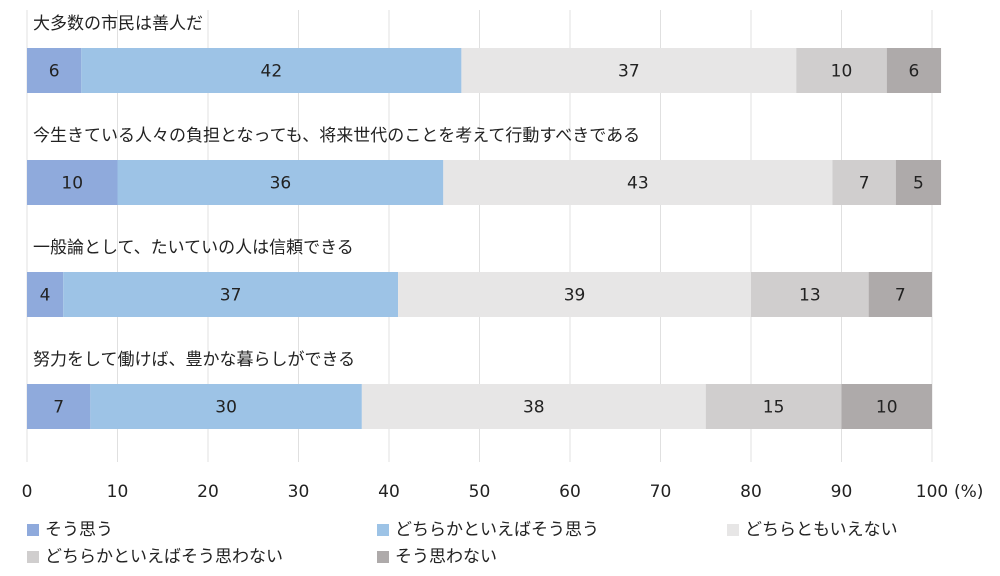 The image size is (1000, 576). What do you see at coordinates (27, 492) in the screenshot?
I see `x-tick-label: 0` at bounding box center [27, 492].